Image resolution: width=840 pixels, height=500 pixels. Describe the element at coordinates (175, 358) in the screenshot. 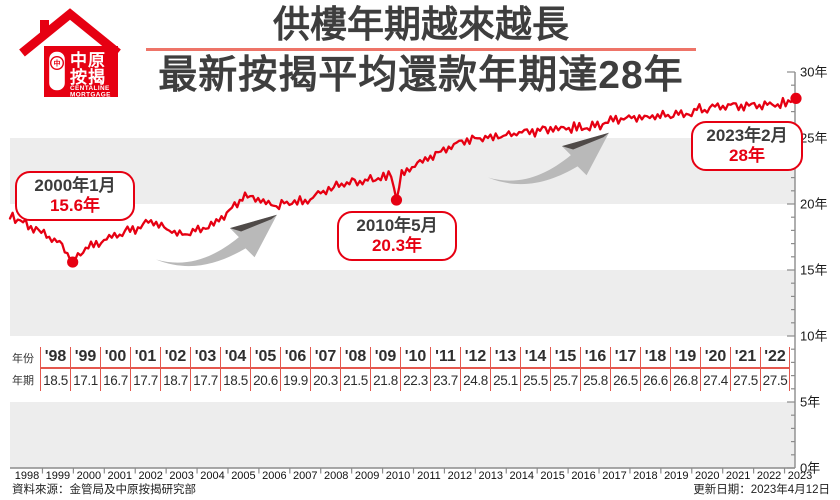

I see `table-year-cell: '02` at that location.